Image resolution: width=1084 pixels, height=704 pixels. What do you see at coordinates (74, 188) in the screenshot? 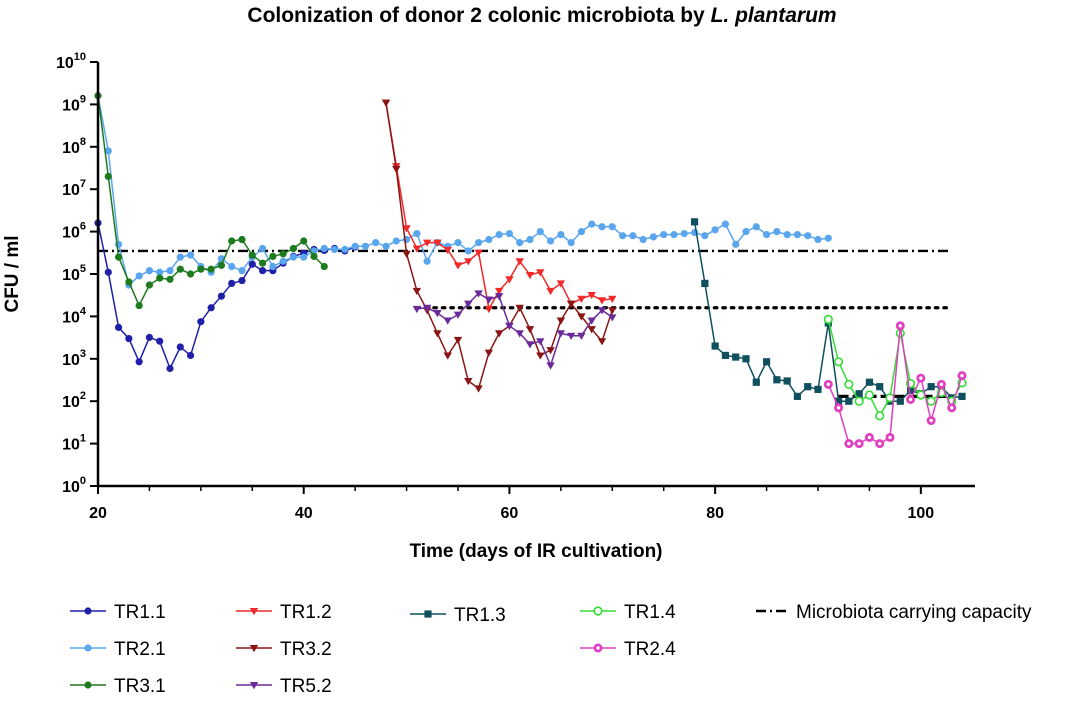
I see `y-tick-label: 10⁷` at bounding box center [74, 188].